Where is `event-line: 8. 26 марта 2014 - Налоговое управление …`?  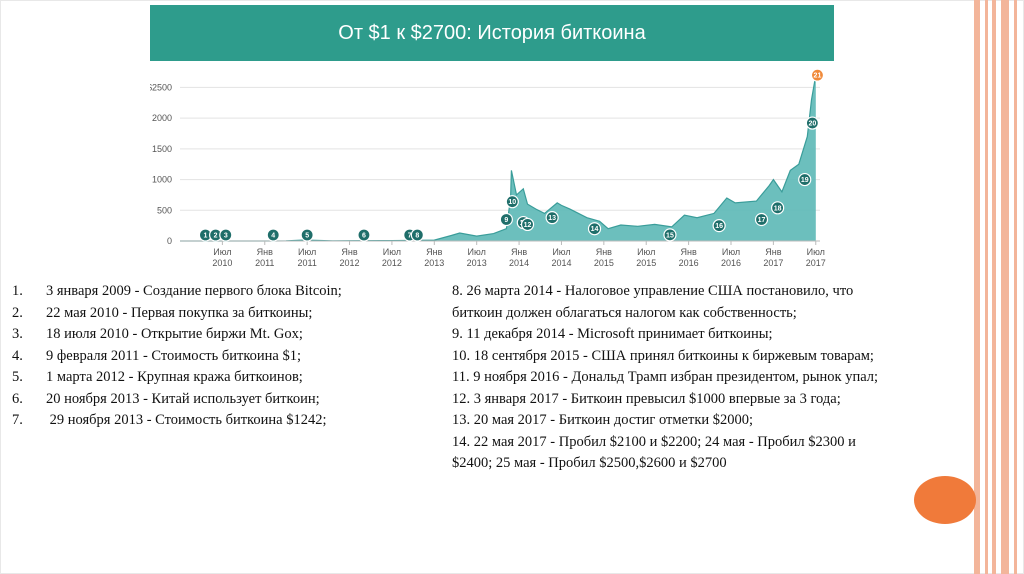 event-line: 8. 26 марта 2014 - Налоговое управление … is located at coordinates (653, 291).